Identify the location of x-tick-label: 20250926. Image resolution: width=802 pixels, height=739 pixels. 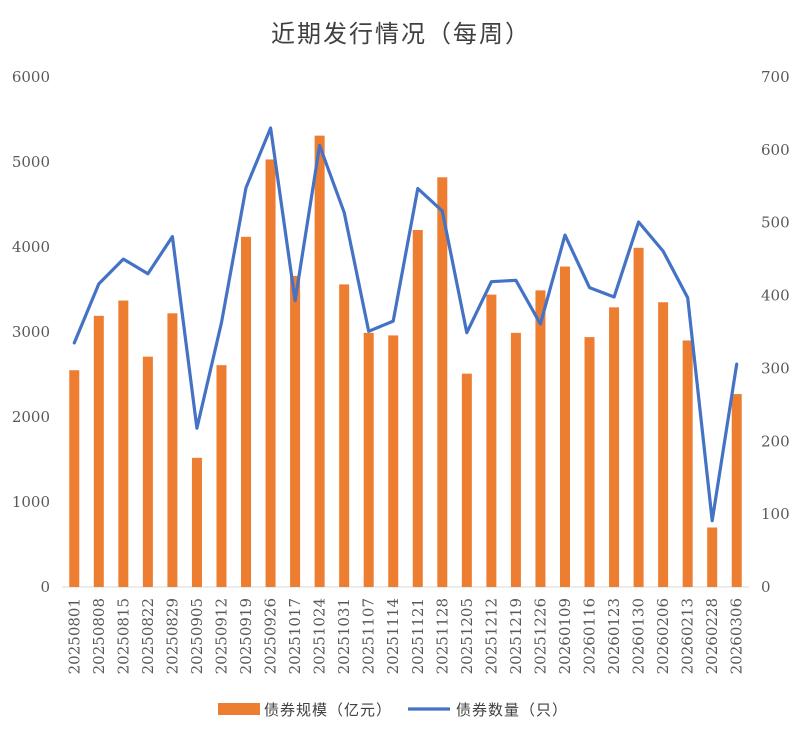
(271, 636).